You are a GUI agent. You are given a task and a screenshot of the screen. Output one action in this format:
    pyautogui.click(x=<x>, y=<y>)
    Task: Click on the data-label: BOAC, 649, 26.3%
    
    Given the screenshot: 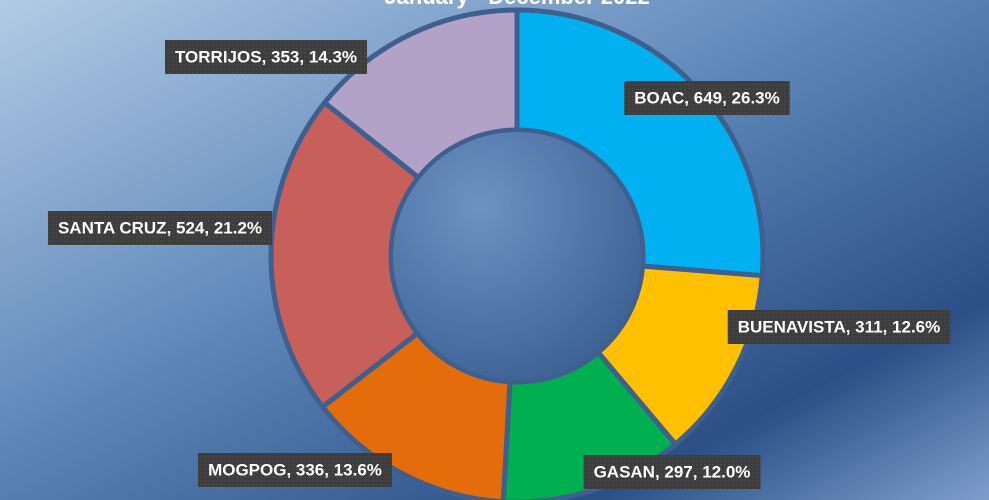 What is the action you would take?
    pyautogui.click(x=707, y=97)
    